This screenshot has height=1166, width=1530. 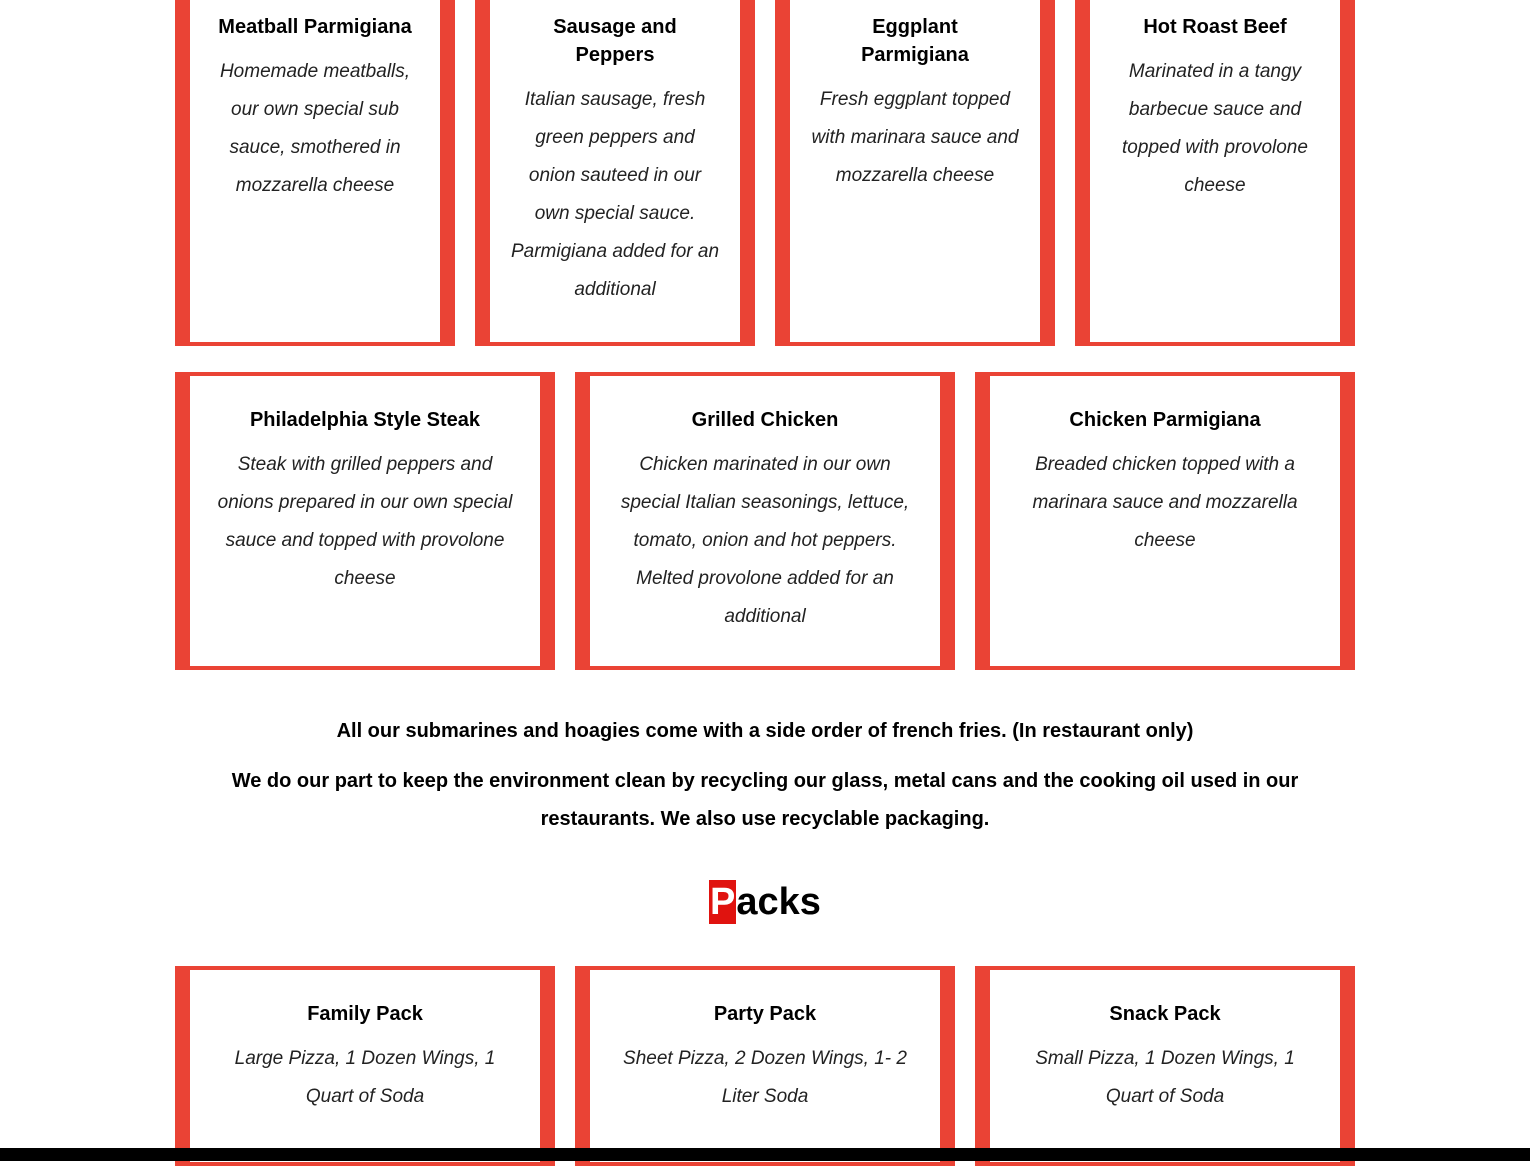 I want to click on card-title: Philadelphia Style Steak, so click(x=365, y=420).